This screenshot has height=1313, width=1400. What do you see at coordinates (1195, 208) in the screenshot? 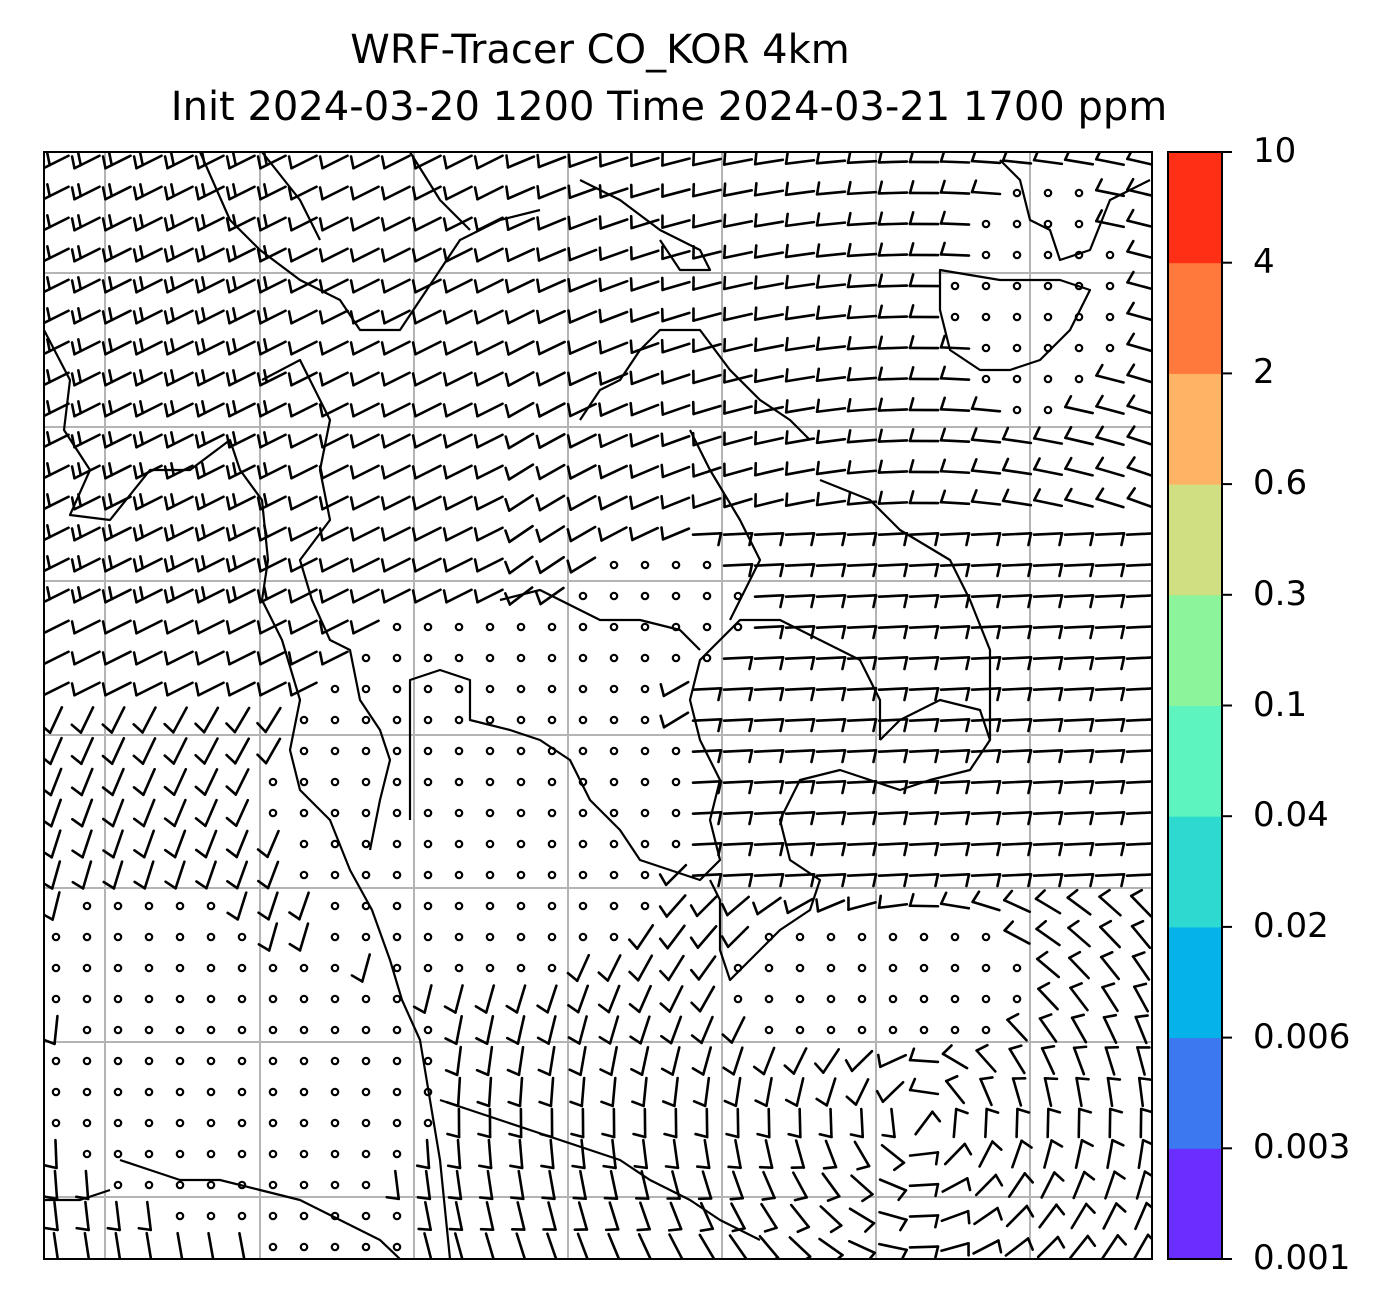
I see `colorbar-segment` at bounding box center [1195, 208].